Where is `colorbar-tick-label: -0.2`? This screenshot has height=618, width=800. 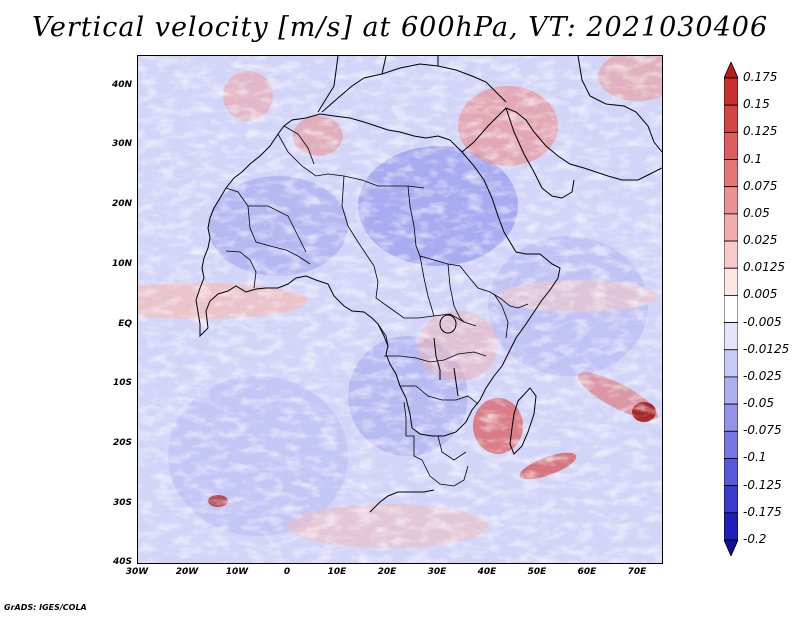 colorbar-tick-label: -0.2 is located at coordinates (755, 539).